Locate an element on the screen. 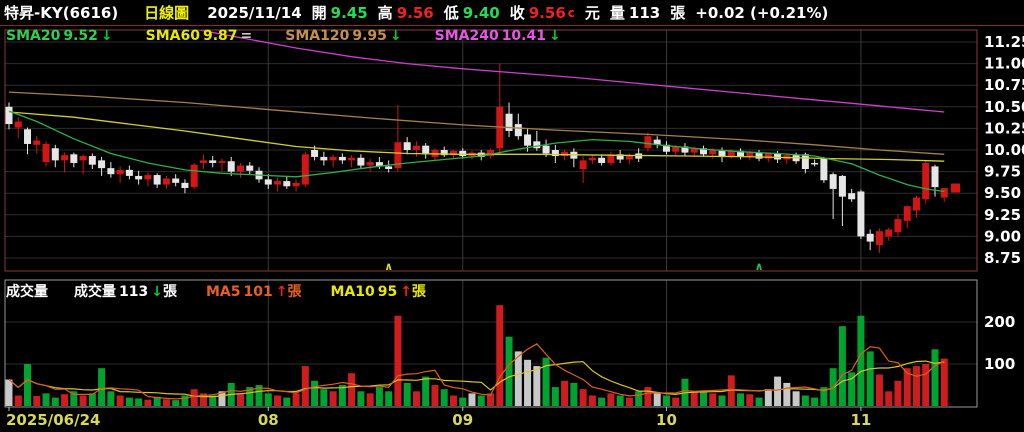  sma60-line is located at coordinates (476, 136).